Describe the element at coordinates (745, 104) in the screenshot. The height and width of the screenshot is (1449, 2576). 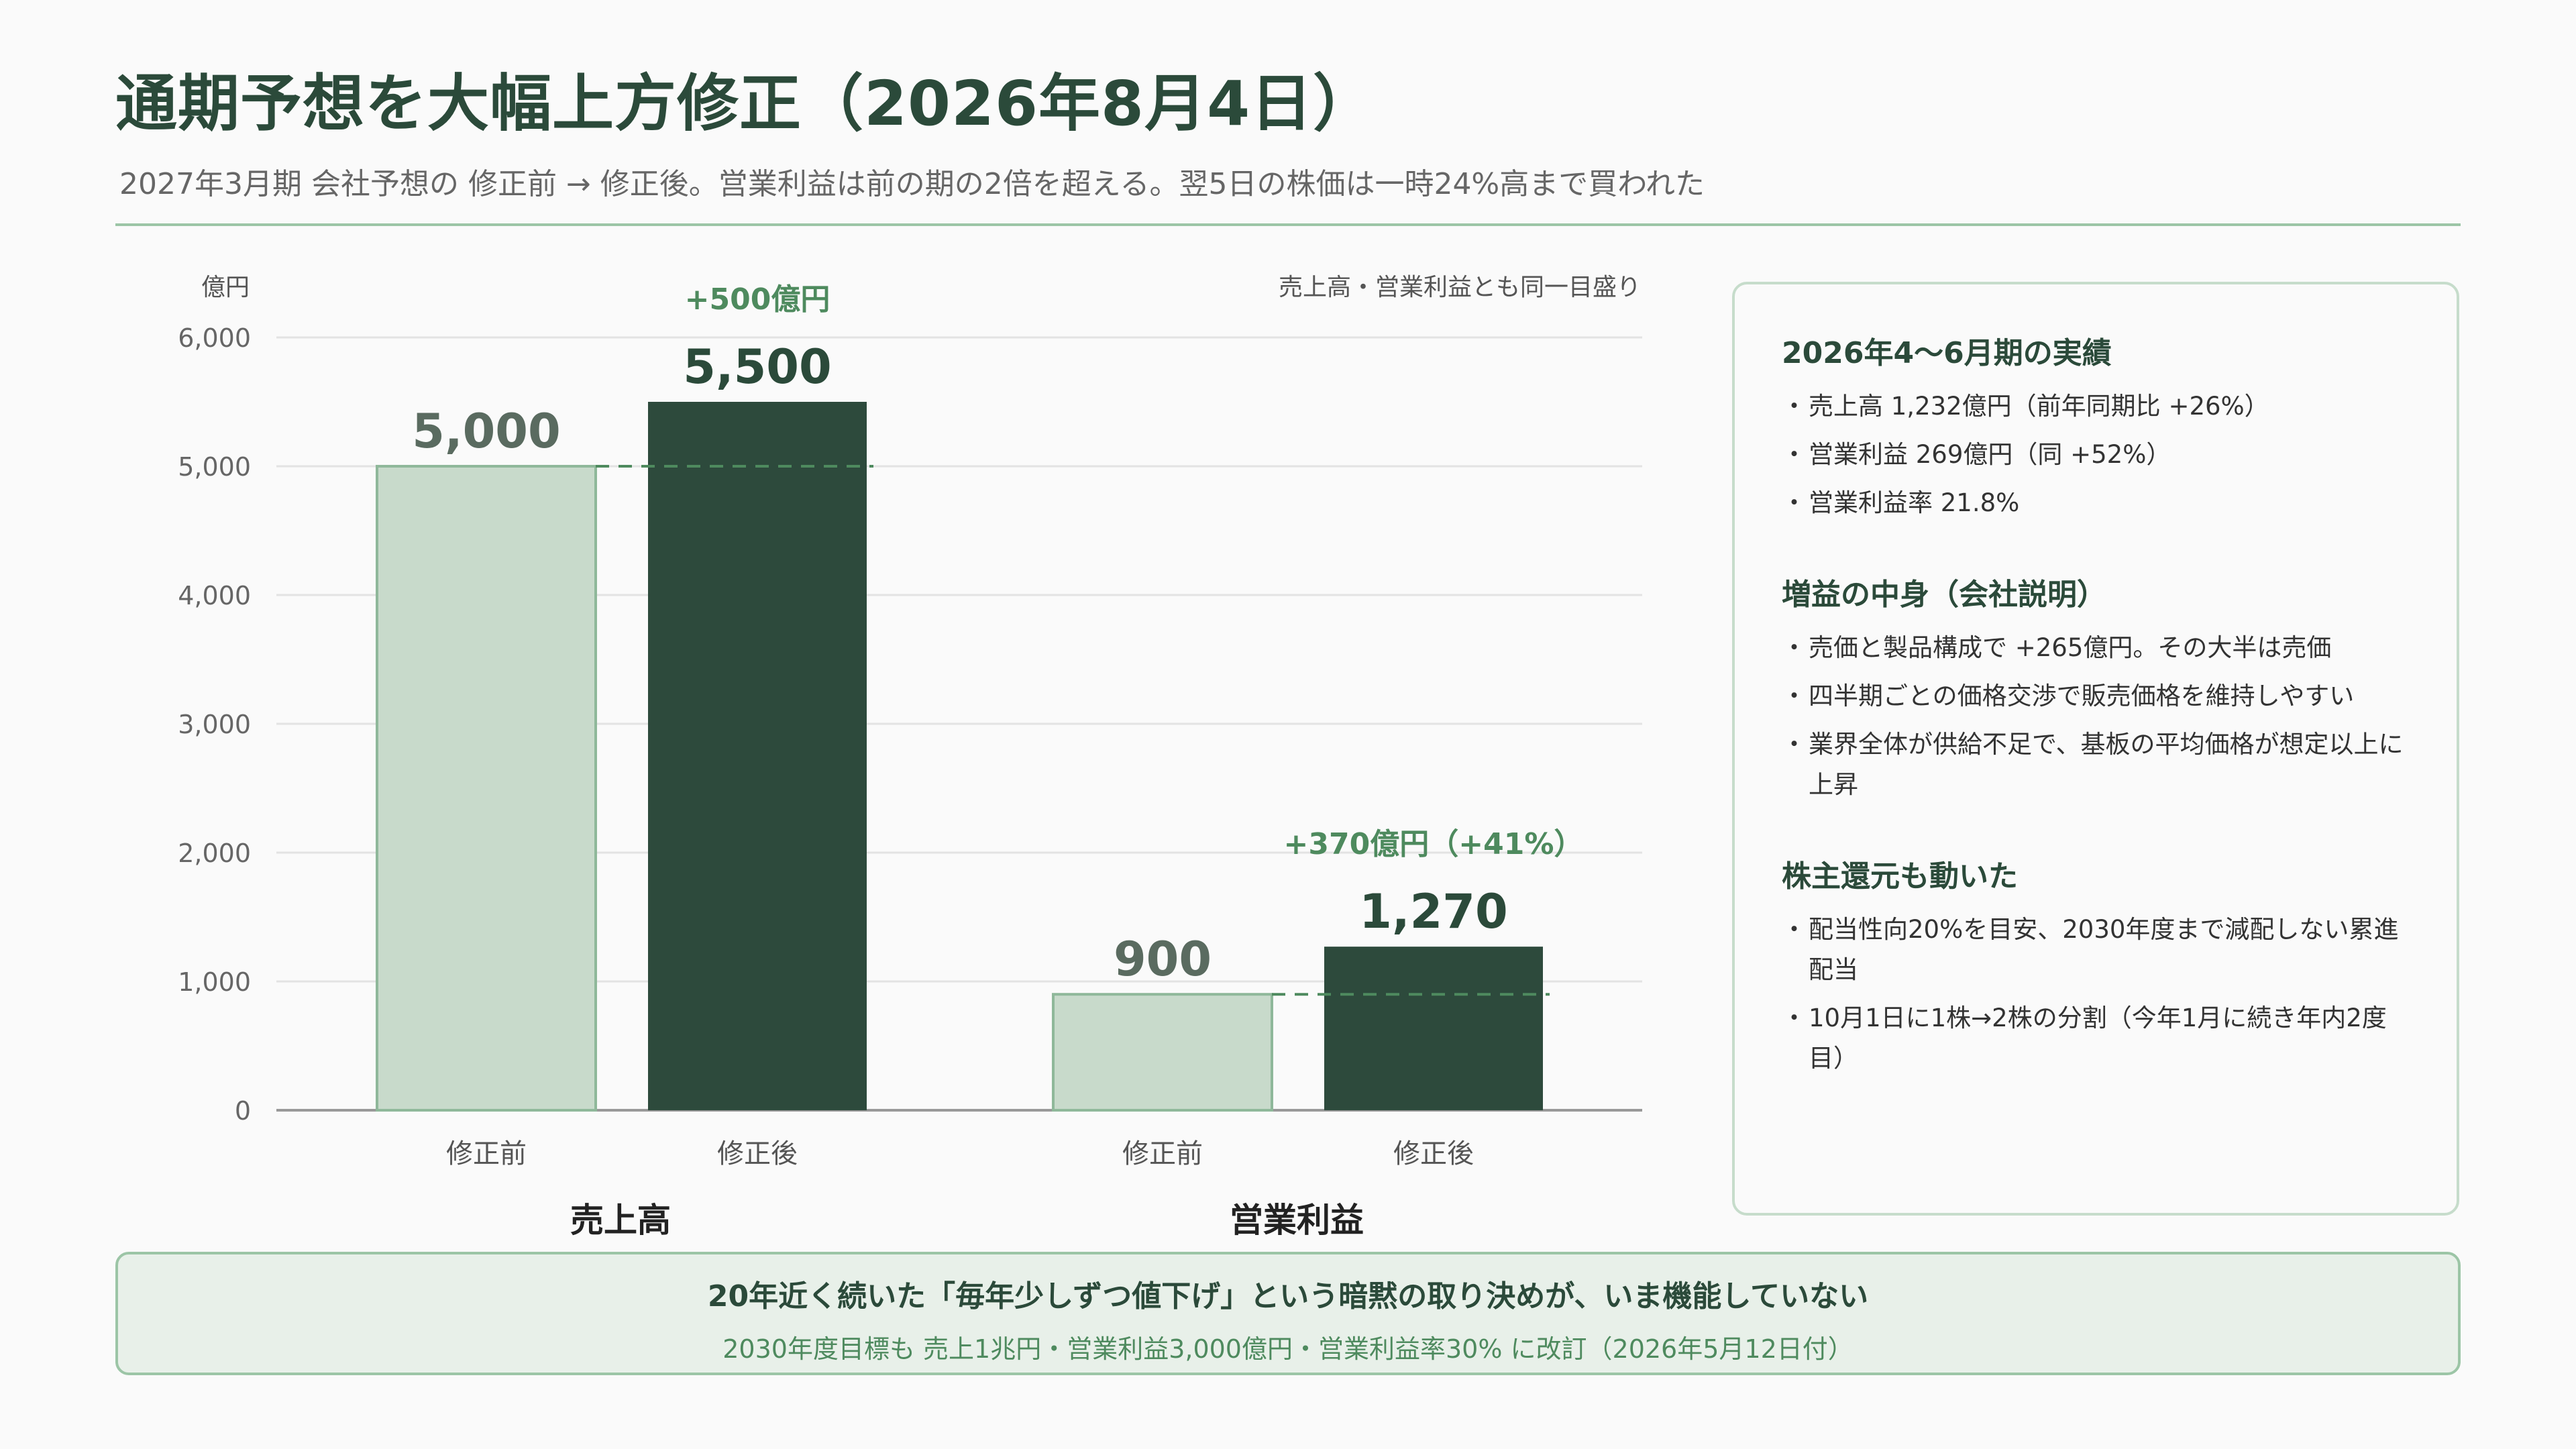
I see `page-title: 通期予想を大幅上方修正（2026年8月4日）` at that location.